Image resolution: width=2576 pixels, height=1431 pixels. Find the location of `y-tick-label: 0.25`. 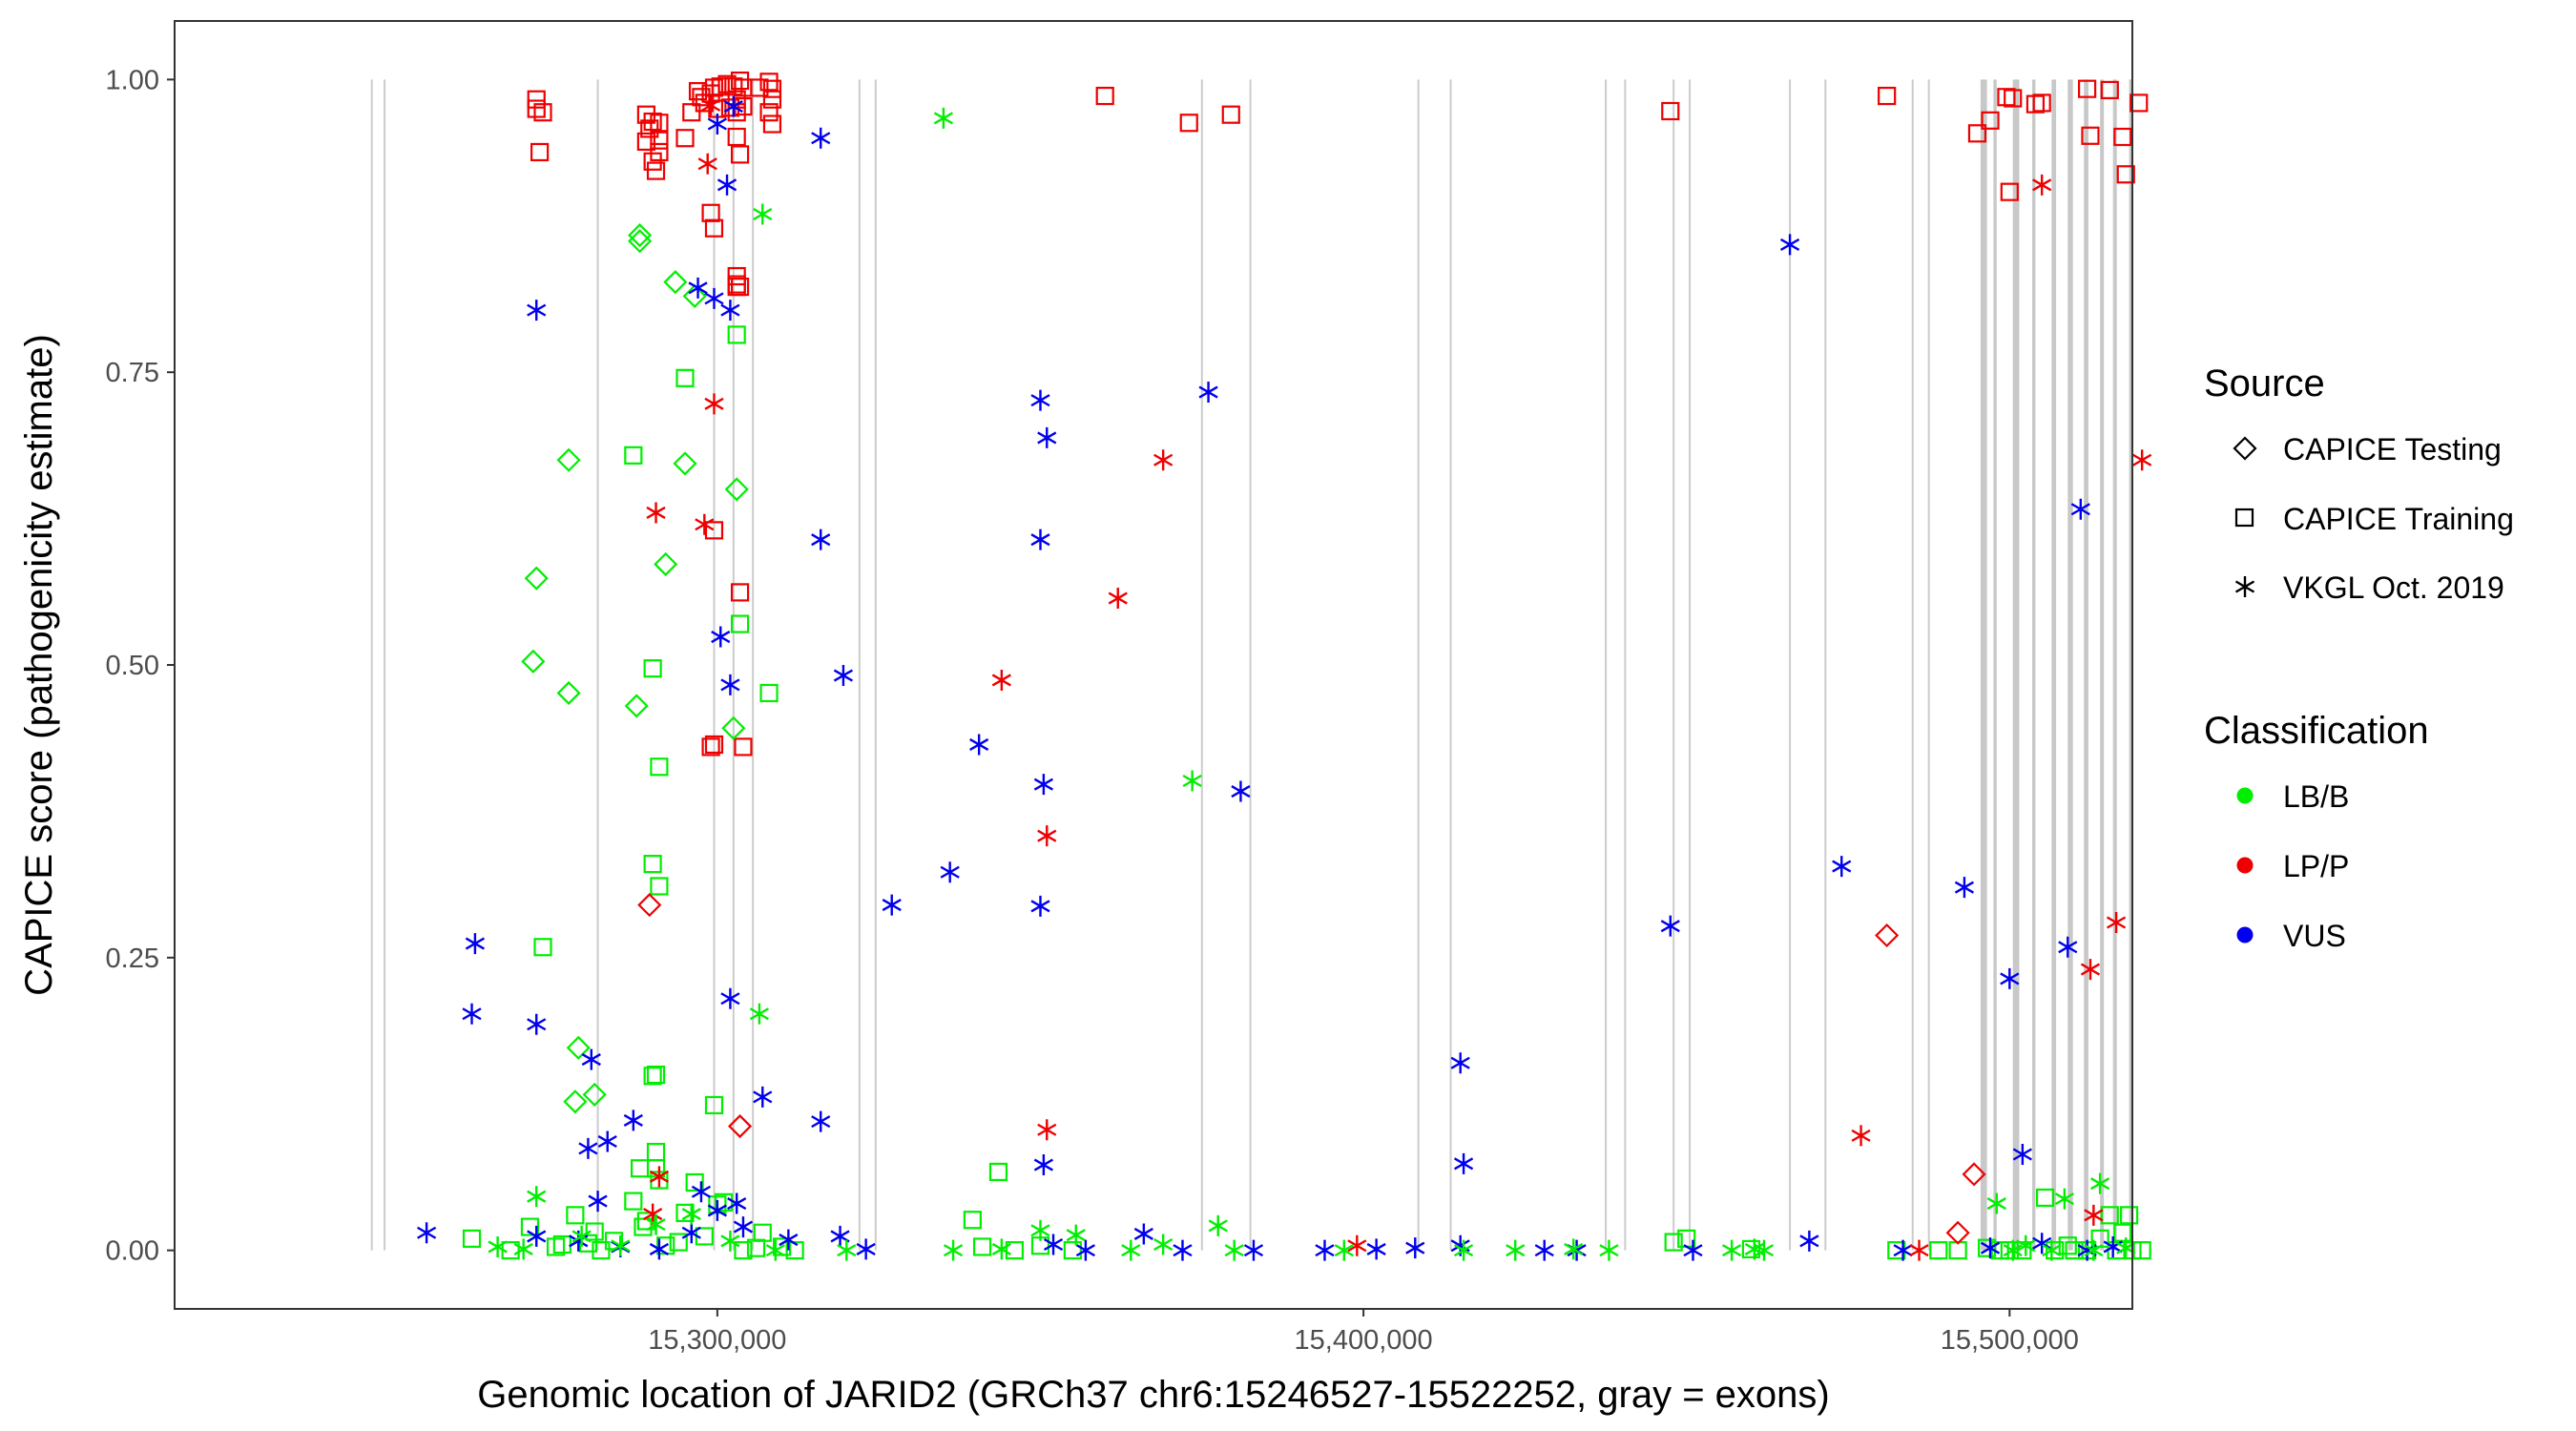

y-tick-label: 0.25 is located at coordinates (132, 959).